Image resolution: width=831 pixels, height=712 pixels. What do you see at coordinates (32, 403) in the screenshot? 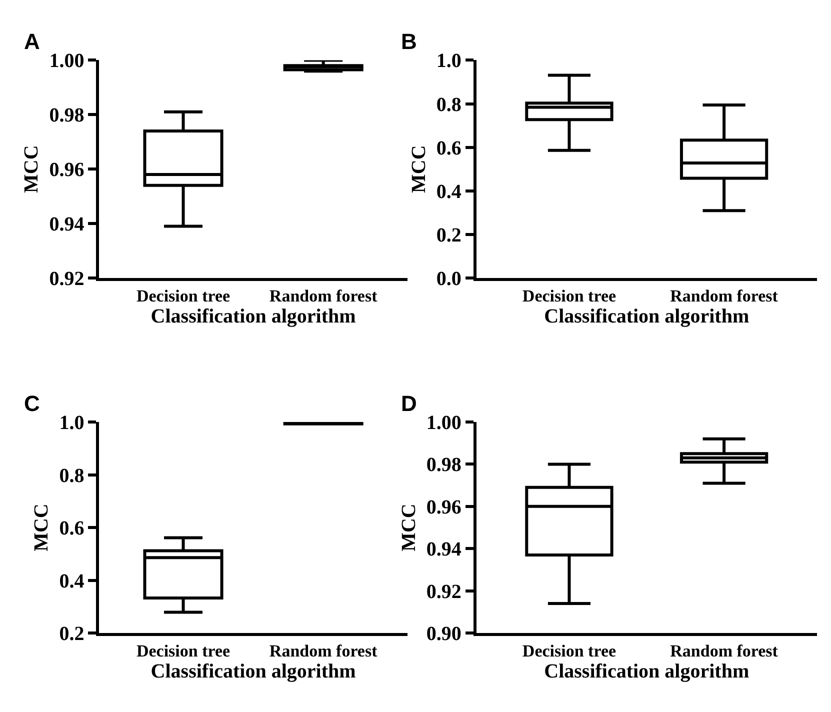
I see `chart-title: C` at bounding box center [32, 403].